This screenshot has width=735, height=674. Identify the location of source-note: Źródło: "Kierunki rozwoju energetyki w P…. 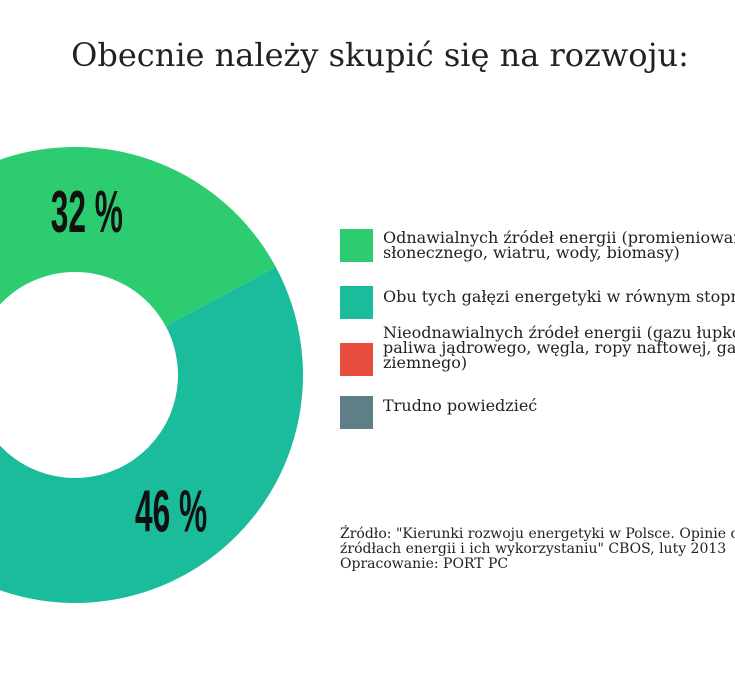
(537, 548).